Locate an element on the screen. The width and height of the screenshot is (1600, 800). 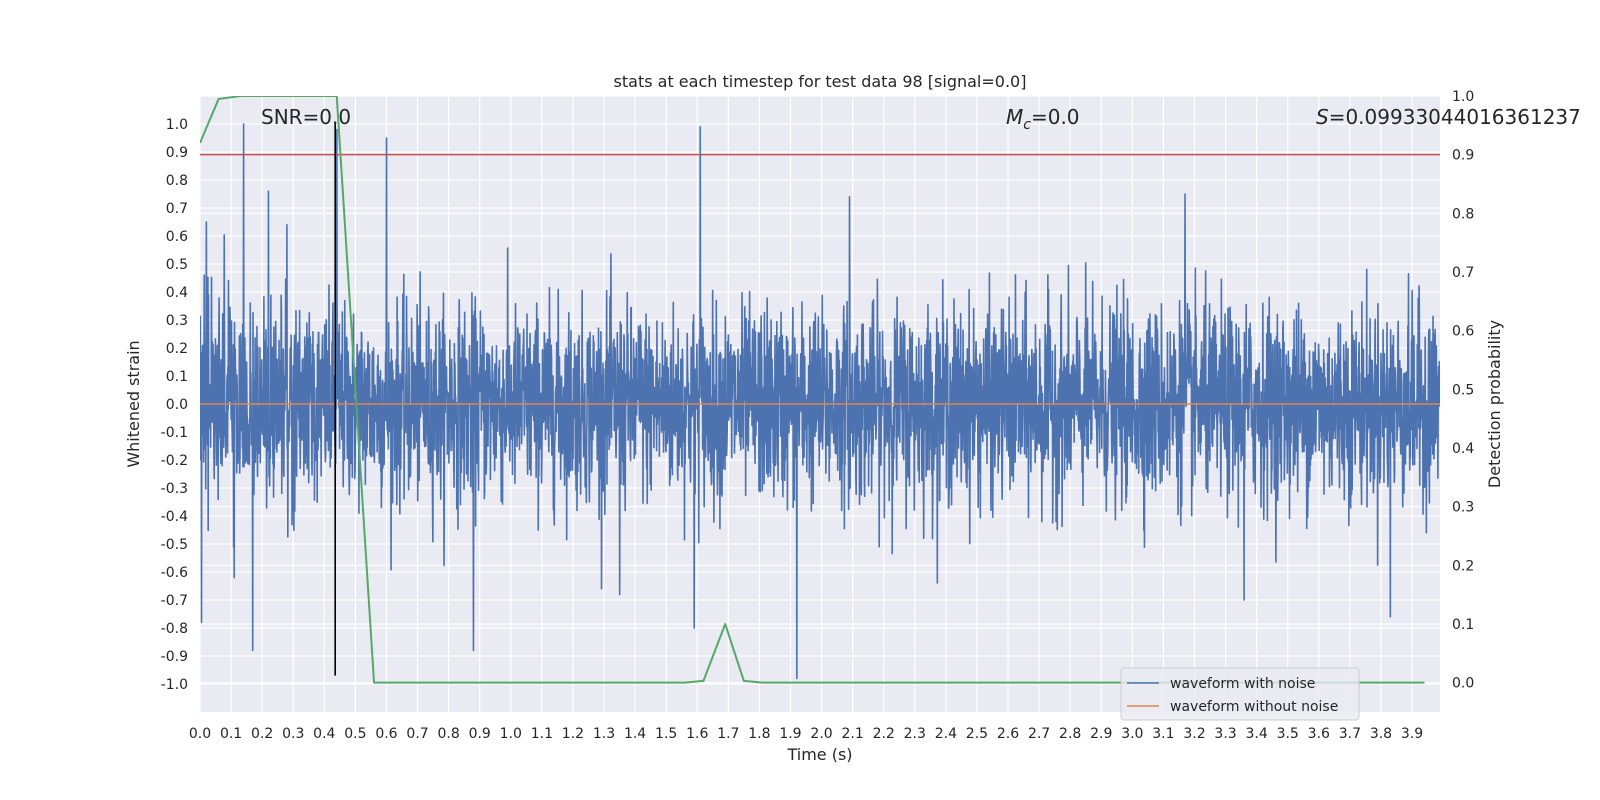
x-tick-label: 2.6 is located at coordinates (1008, 734).